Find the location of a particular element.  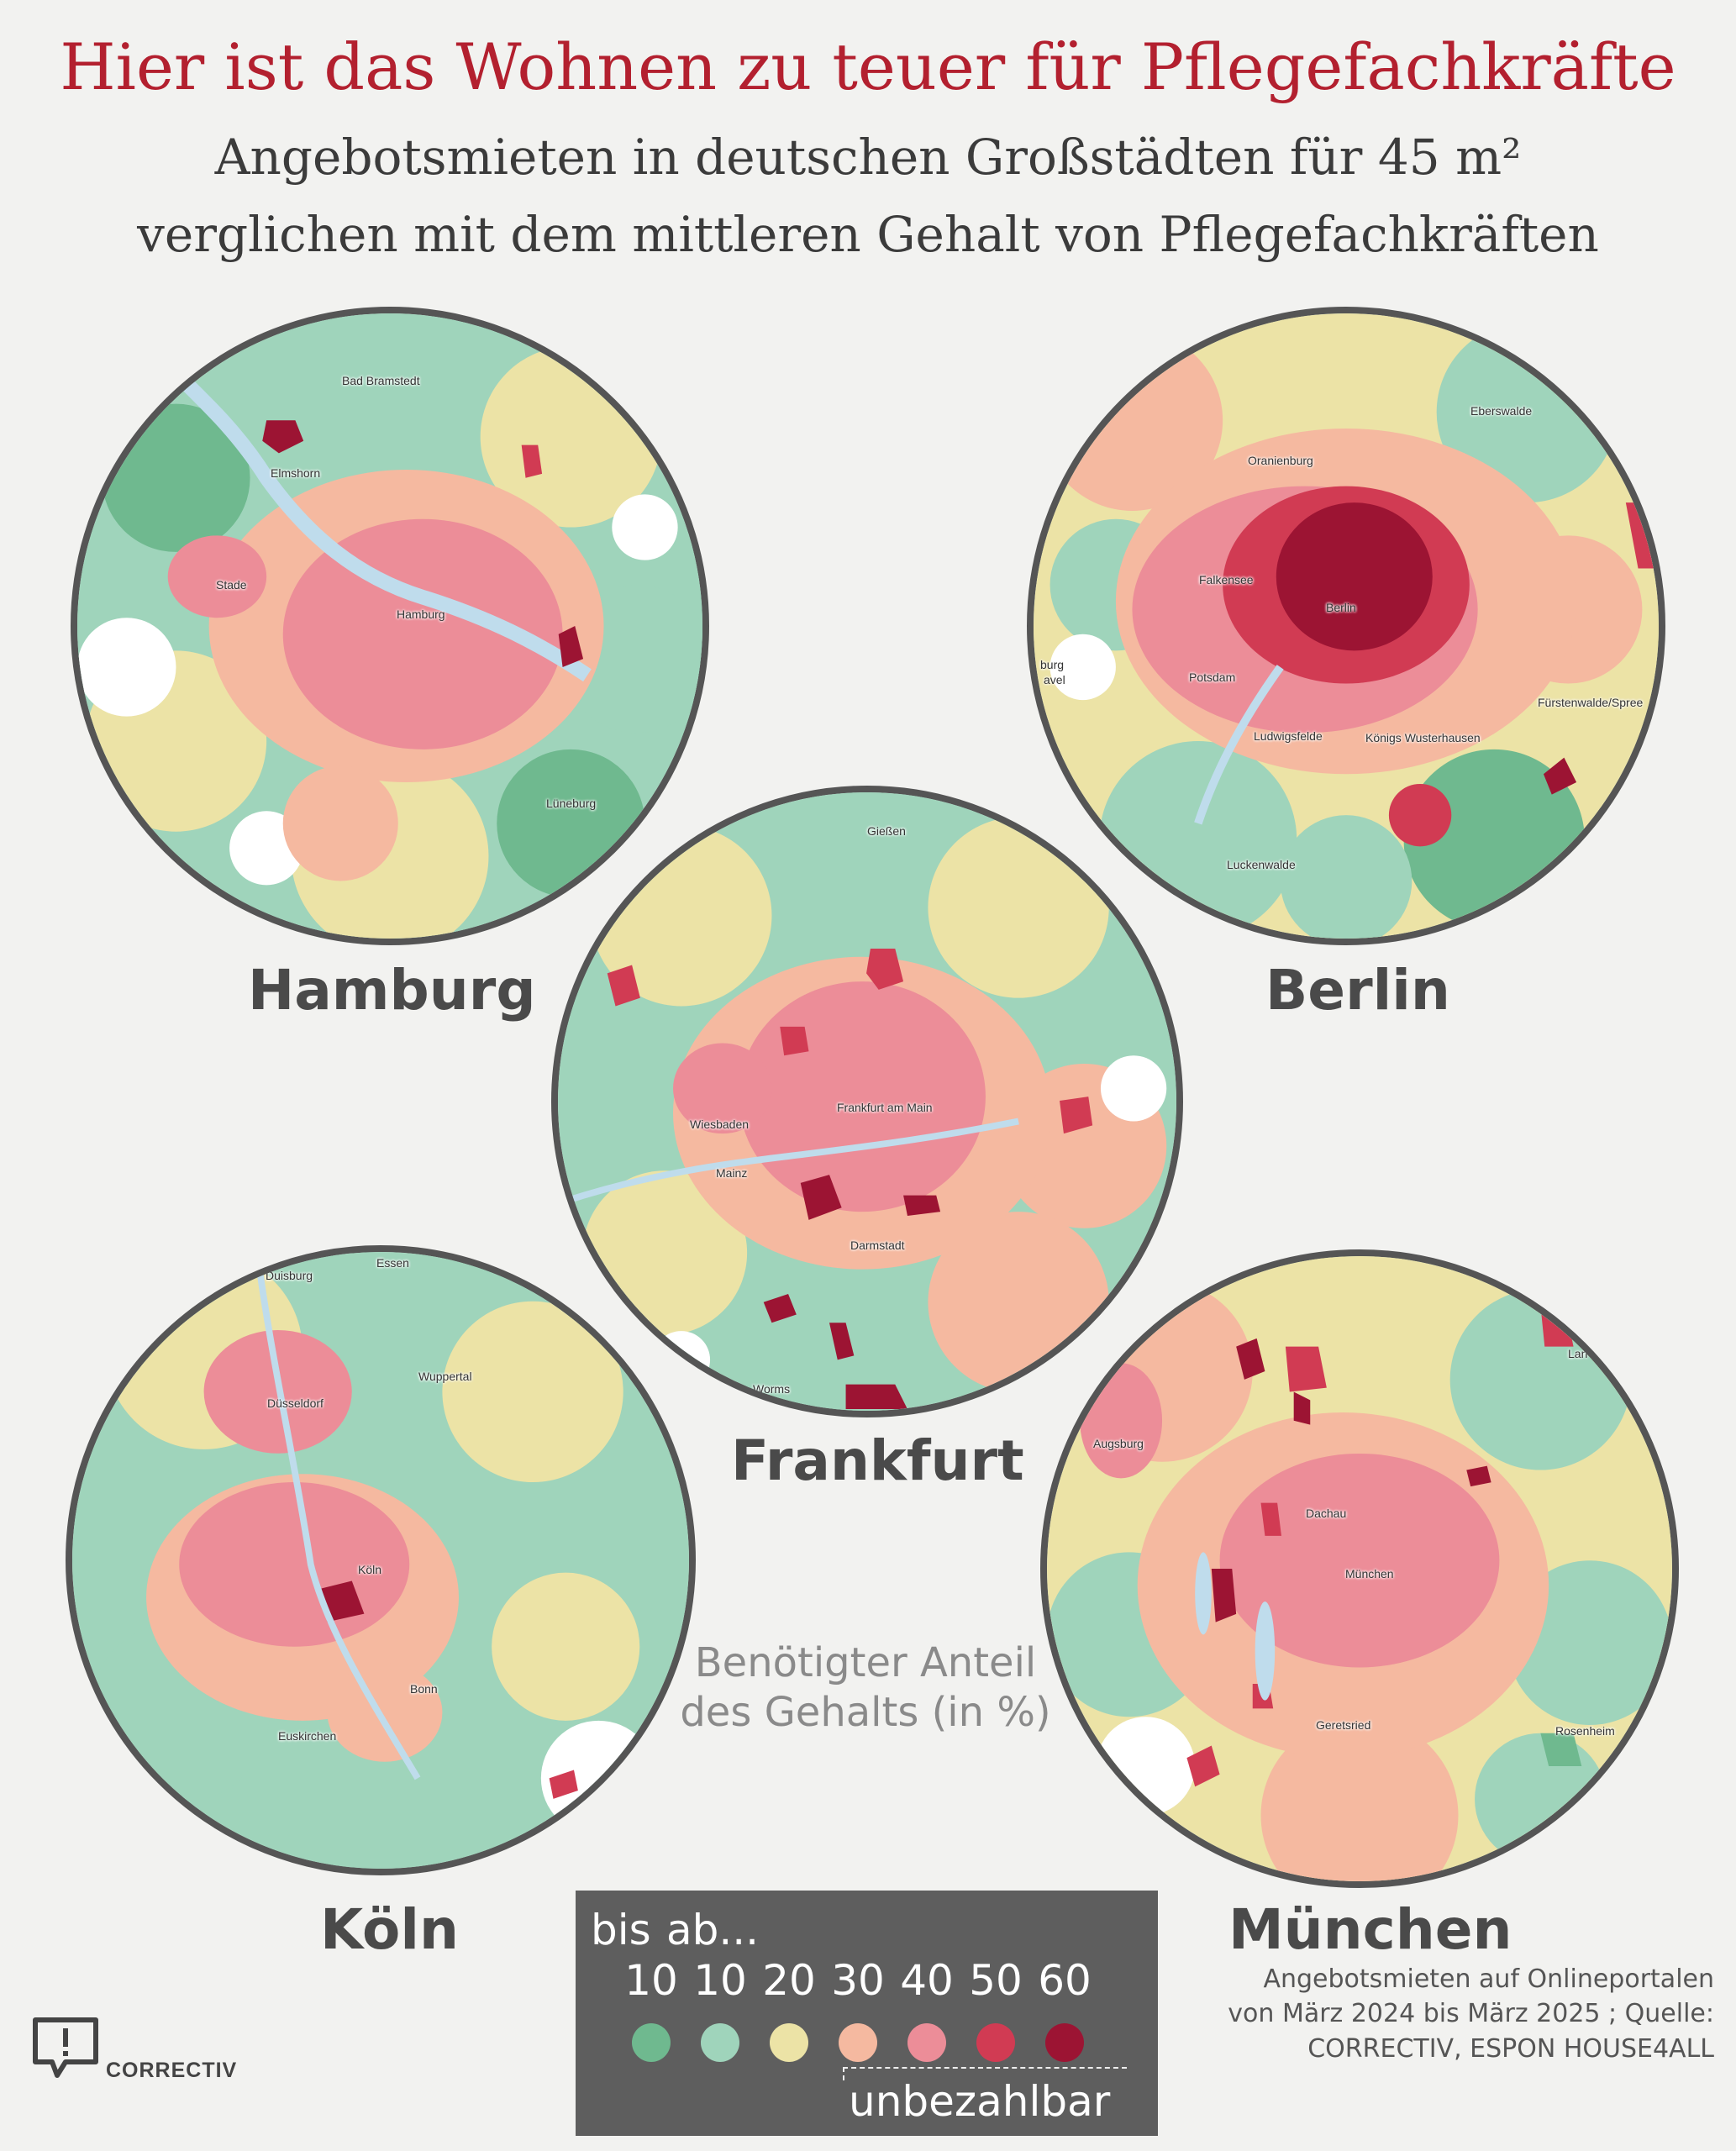

place-label-dachau: Dachau is located at coordinates (1326, 1513).